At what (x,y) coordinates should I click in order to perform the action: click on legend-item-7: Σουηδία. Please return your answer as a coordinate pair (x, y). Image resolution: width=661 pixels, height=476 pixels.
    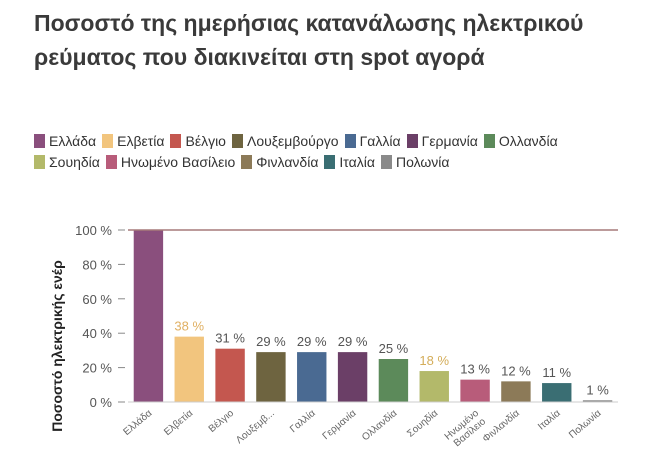
    Looking at the image, I should click on (67, 162).